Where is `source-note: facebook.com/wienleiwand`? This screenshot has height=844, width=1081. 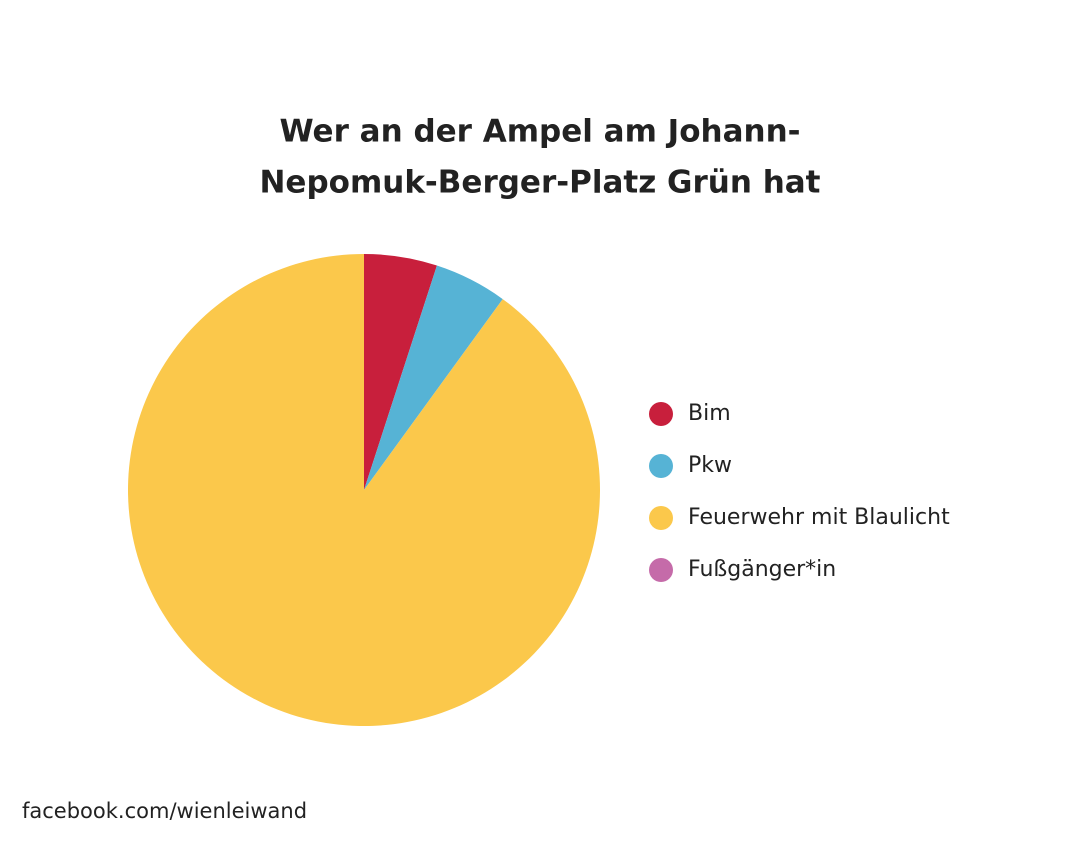 source-note: facebook.com/wienleiwand is located at coordinates (164, 811).